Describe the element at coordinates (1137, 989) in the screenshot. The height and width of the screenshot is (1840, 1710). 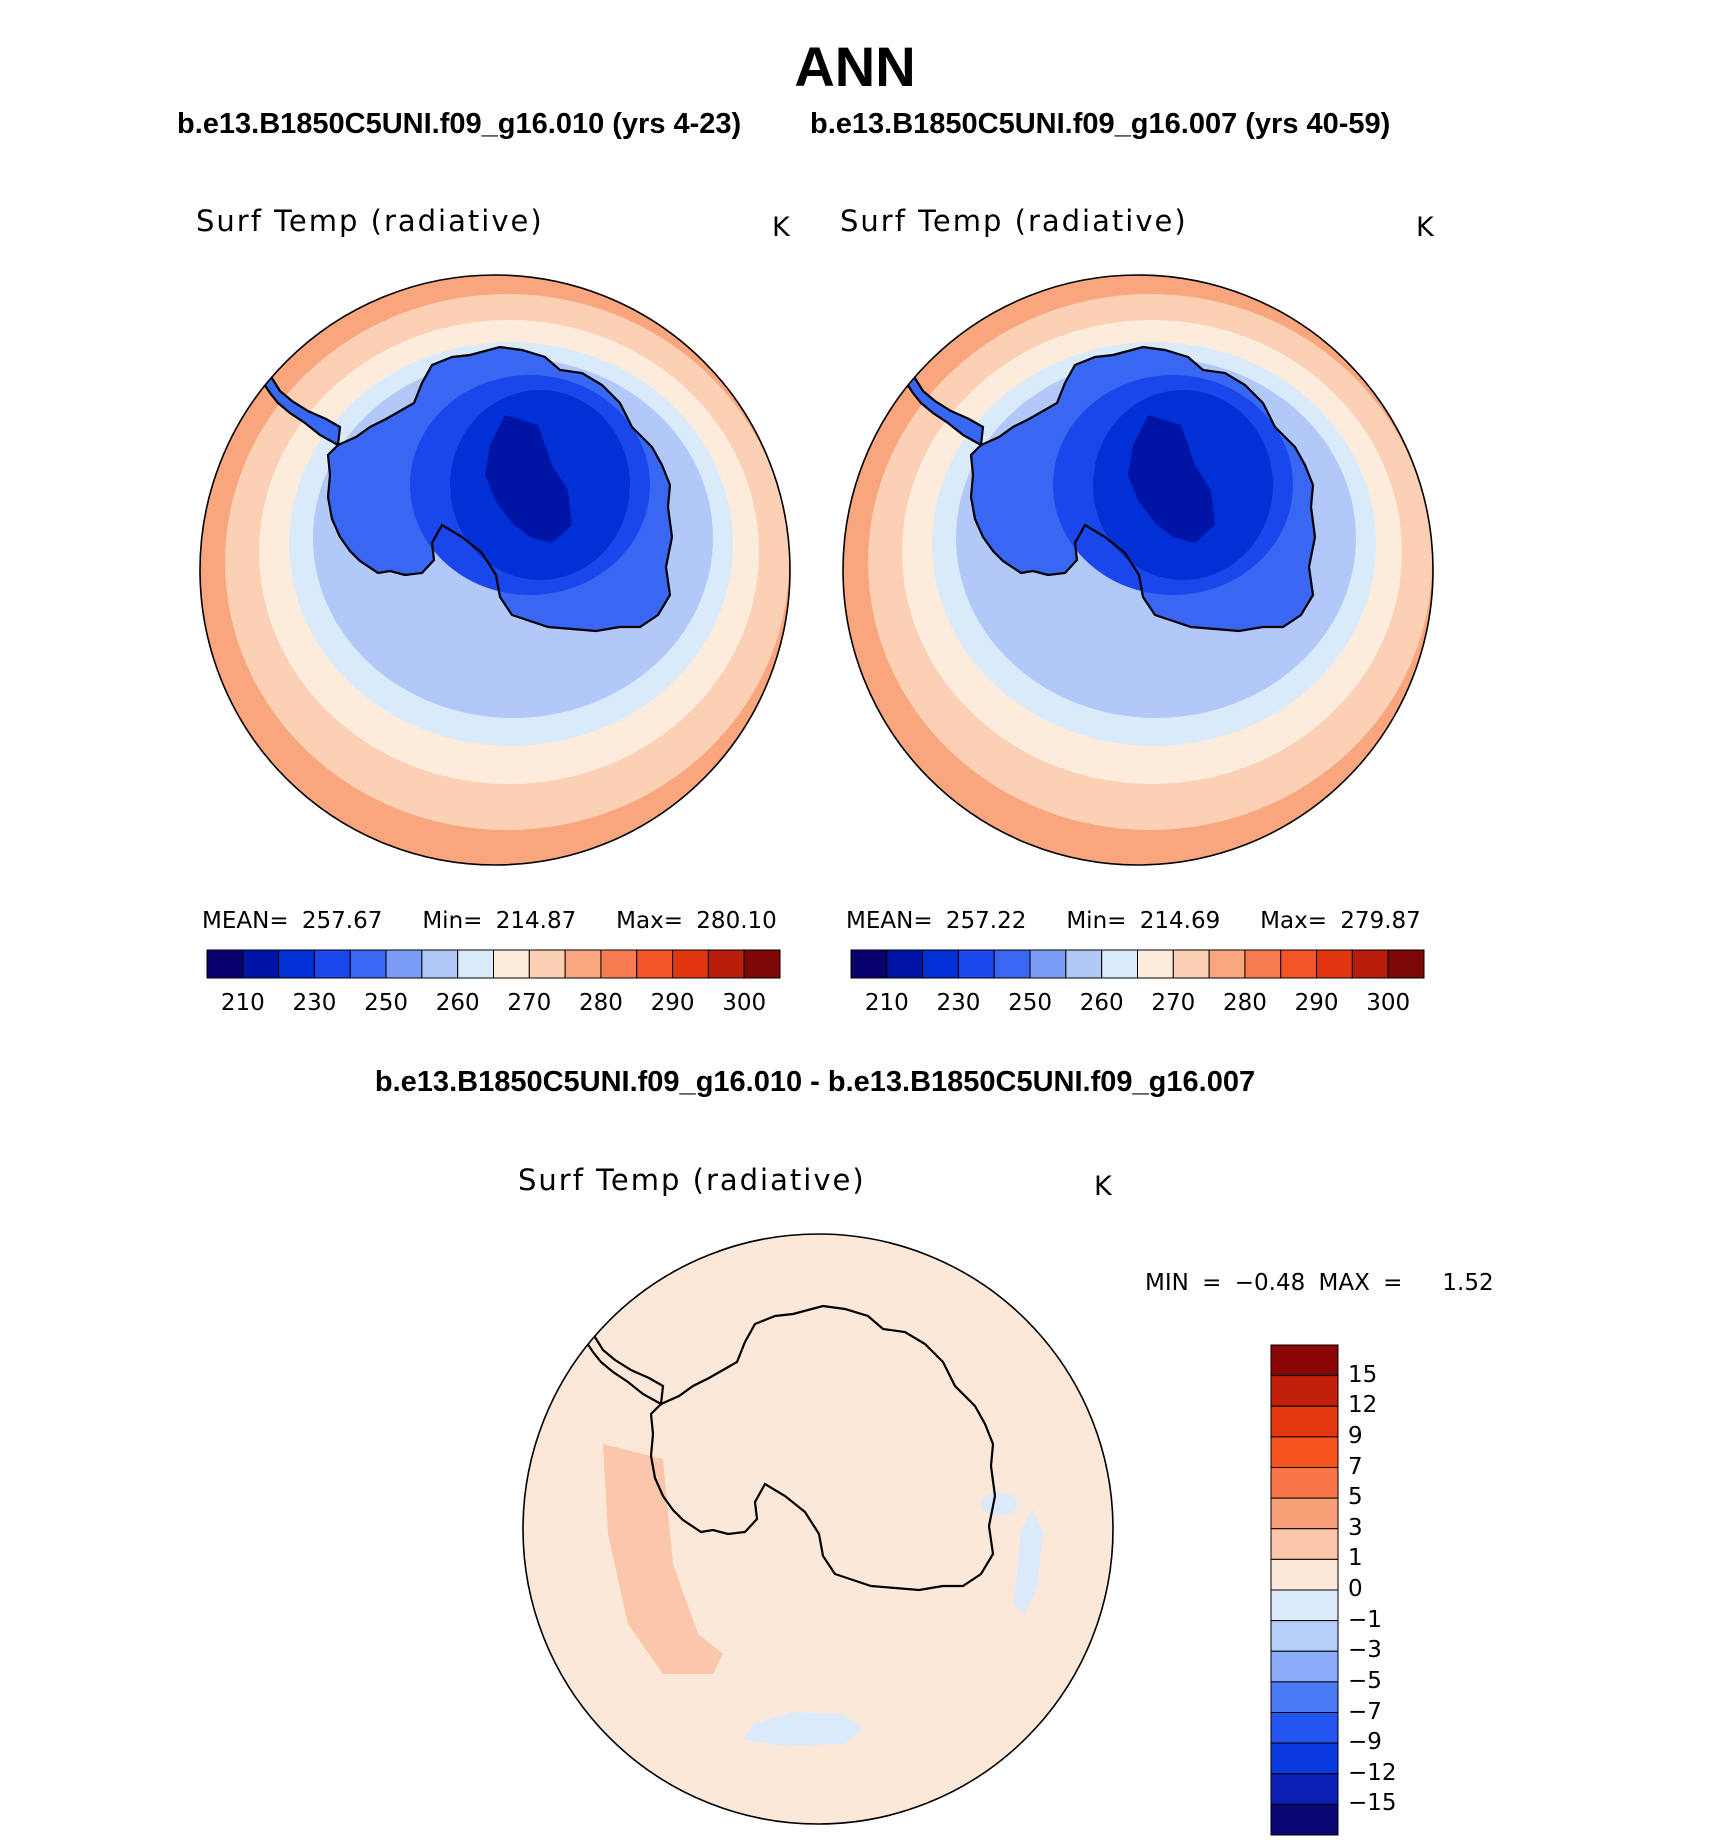
I see `right-colorbar: 210 230 250 260 270 280 290 300` at that location.